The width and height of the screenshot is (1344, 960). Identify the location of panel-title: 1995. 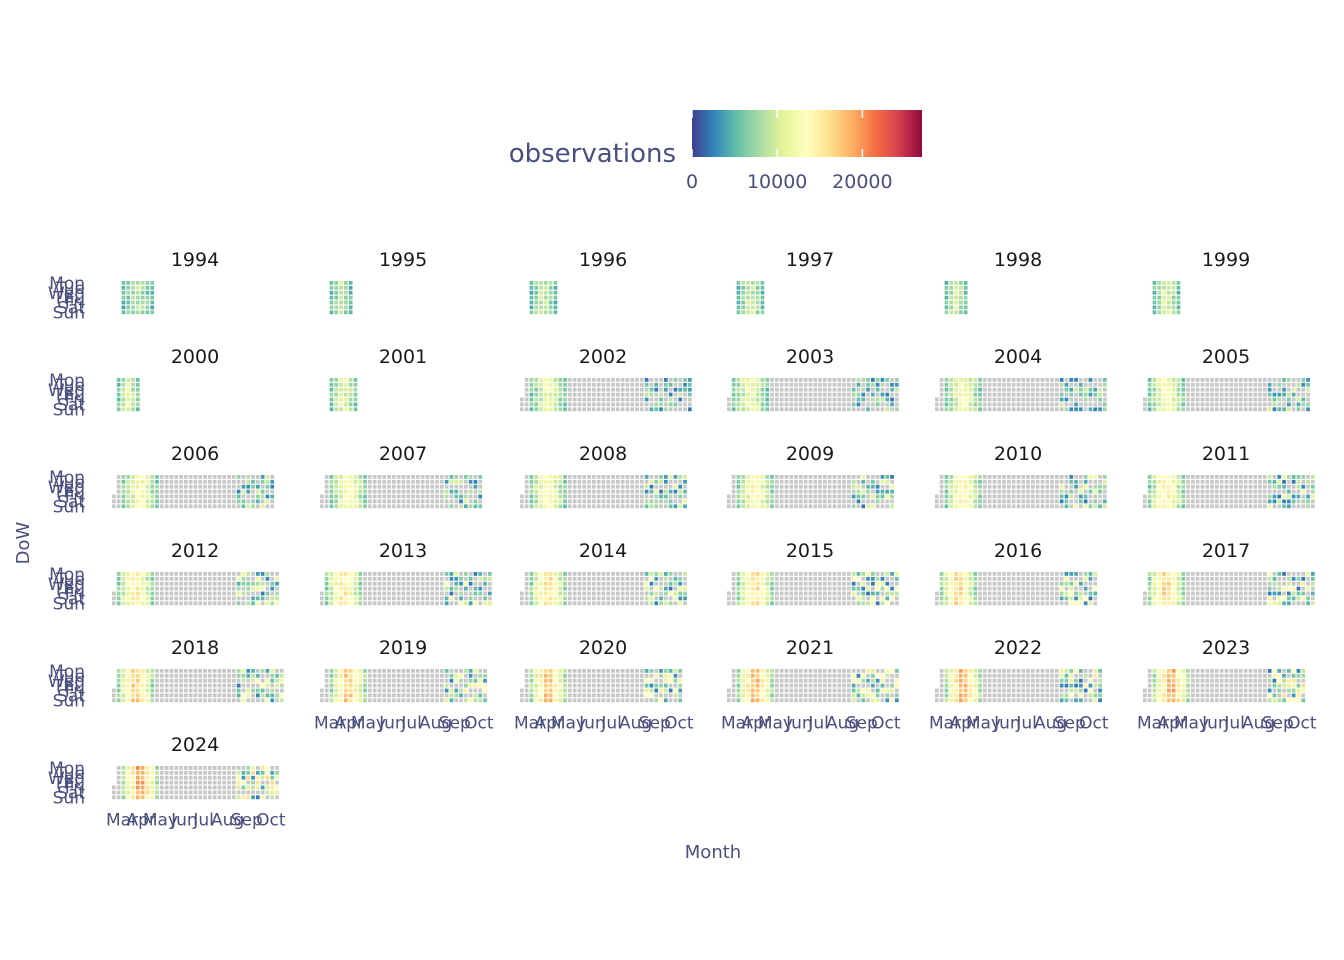
(403, 260).